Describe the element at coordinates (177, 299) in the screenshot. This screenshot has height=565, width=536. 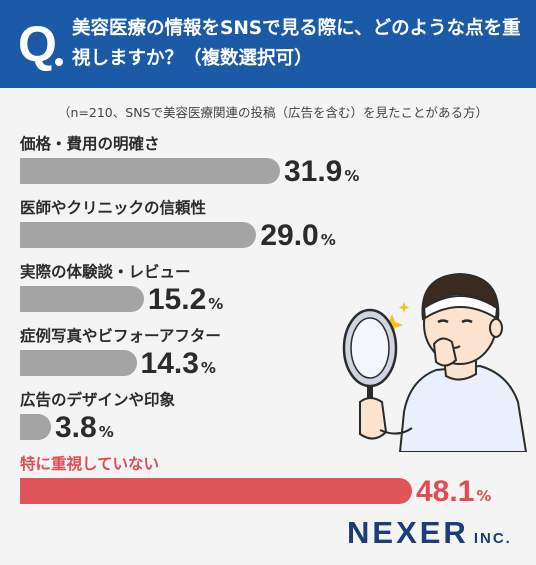
I see `value-number: 15.2` at that location.